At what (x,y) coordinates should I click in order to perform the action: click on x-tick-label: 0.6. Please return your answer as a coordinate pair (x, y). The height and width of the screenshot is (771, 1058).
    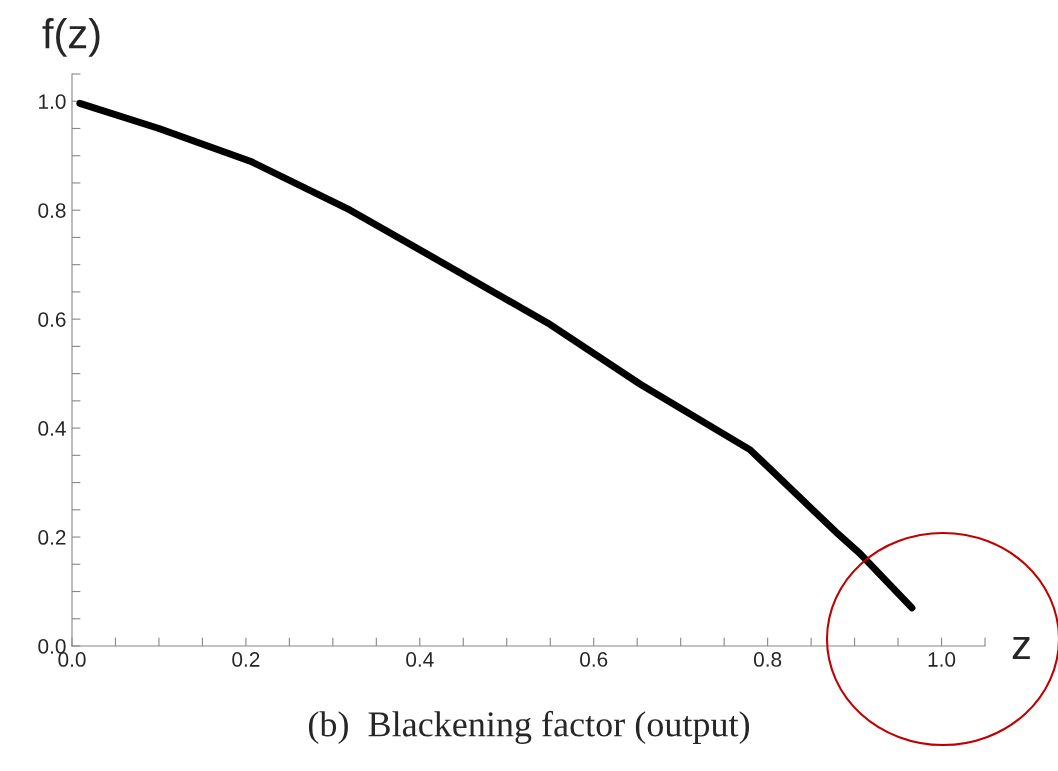
    Looking at the image, I should click on (594, 659).